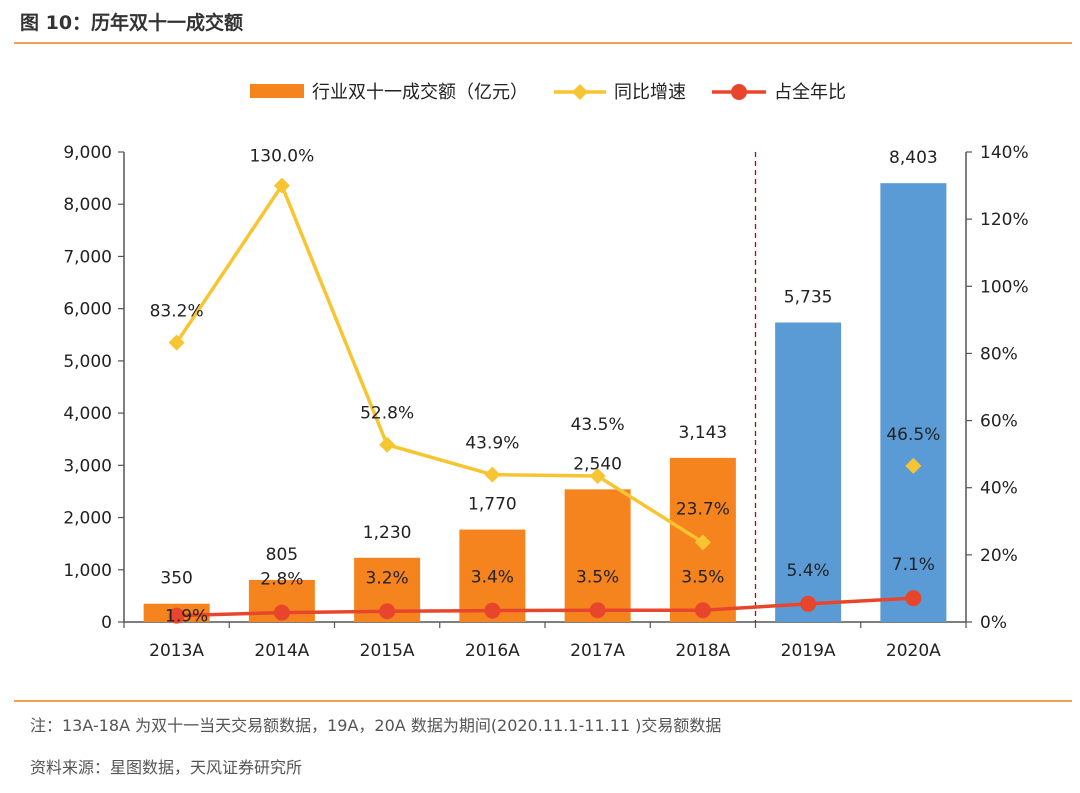  What do you see at coordinates (281, 580) in the screenshot?
I see `share-label: 2.8%` at bounding box center [281, 580].